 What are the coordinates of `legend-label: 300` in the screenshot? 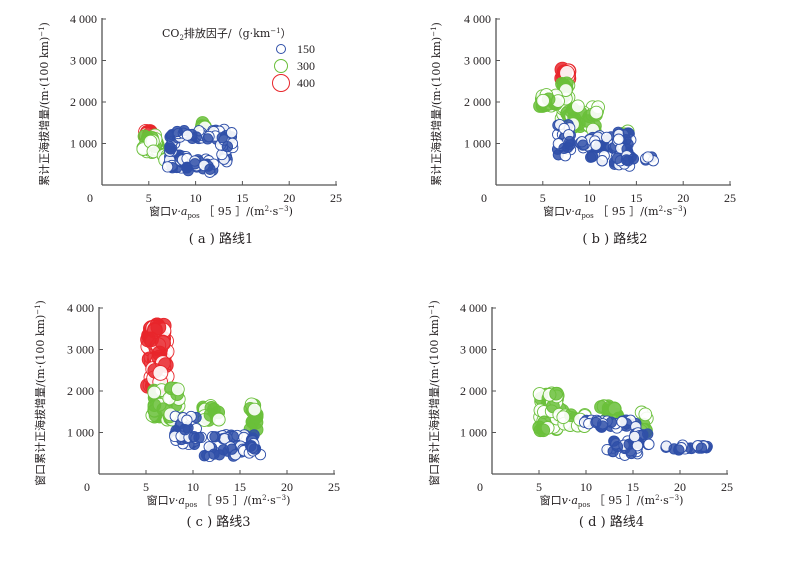 It's located at (306, 66).